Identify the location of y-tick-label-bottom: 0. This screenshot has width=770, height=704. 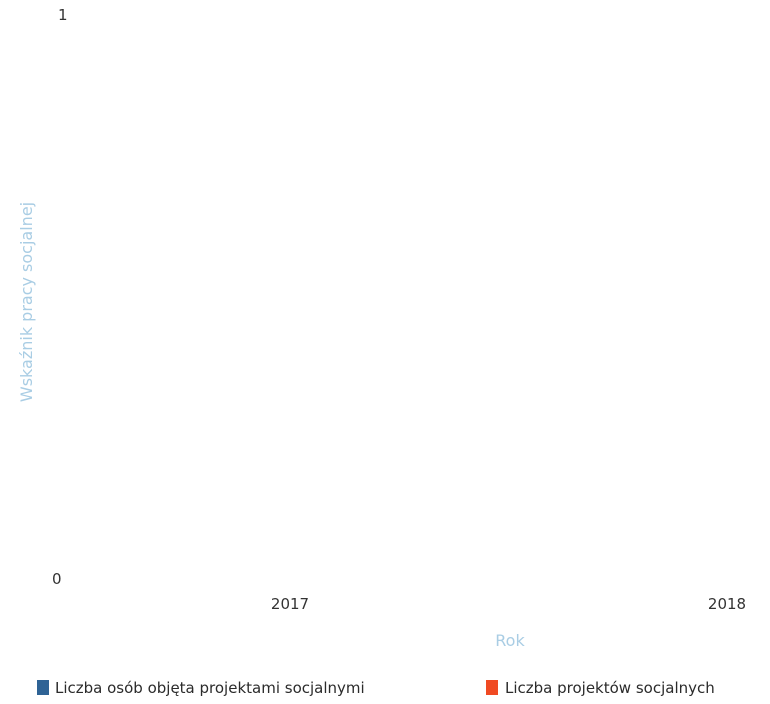
(57, 579).